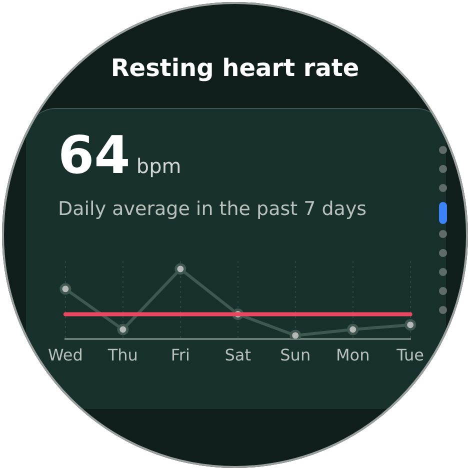 The height and width of the screenshot is (470, 470). What do you see at coordinates (295, 355) in the screenshot?
I see `x-tick-label: Sun` at bounding box center [295, 355].